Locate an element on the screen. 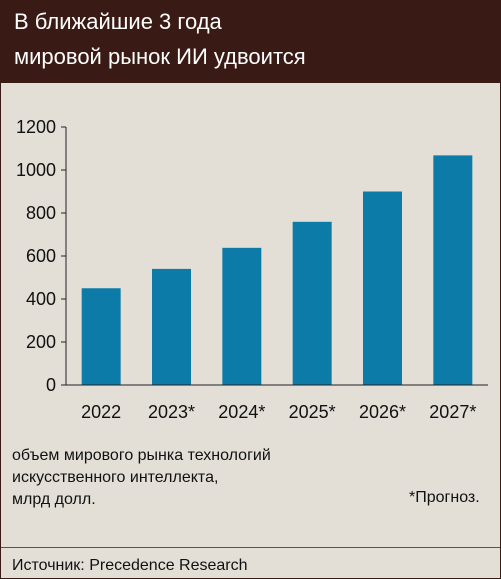  x-tick-label: 2026* is located at coordinates (382, 412).